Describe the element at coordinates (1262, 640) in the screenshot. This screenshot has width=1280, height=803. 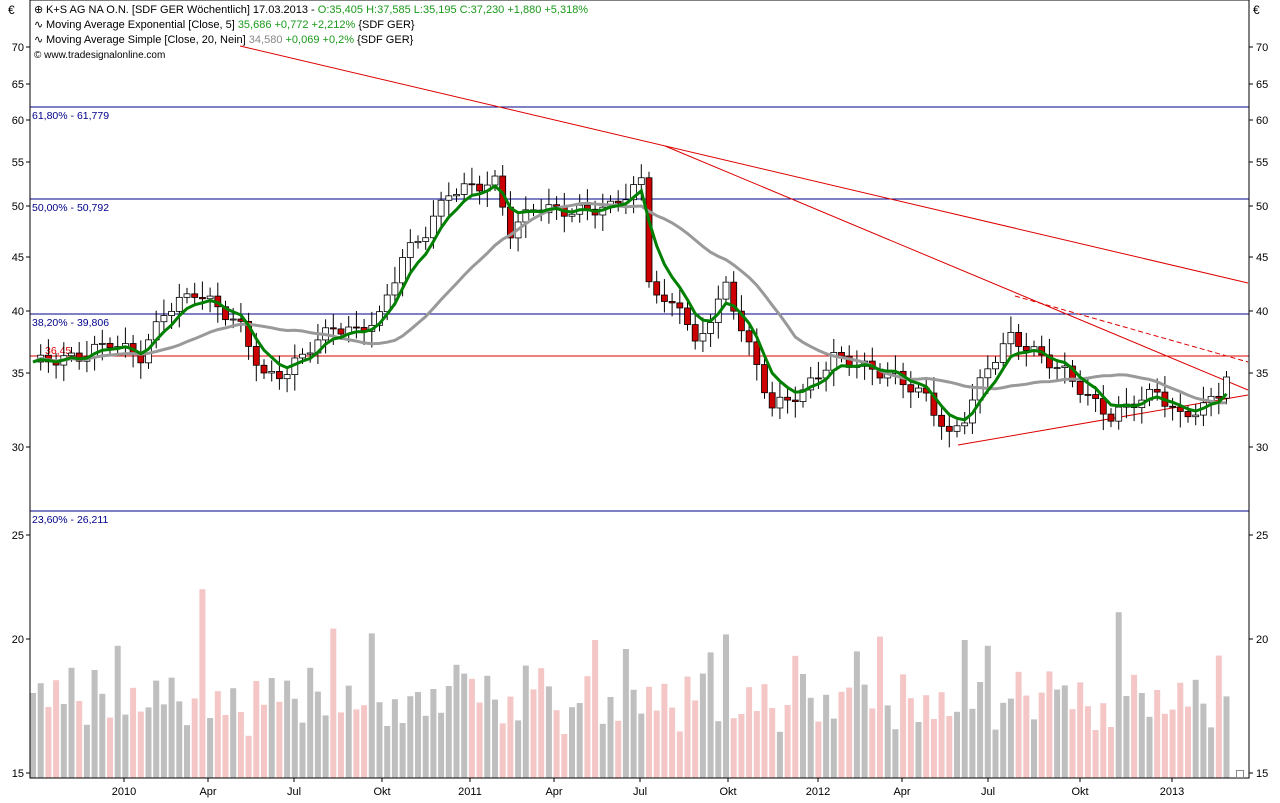
I see `y-tick-label-right: 20` at that location.